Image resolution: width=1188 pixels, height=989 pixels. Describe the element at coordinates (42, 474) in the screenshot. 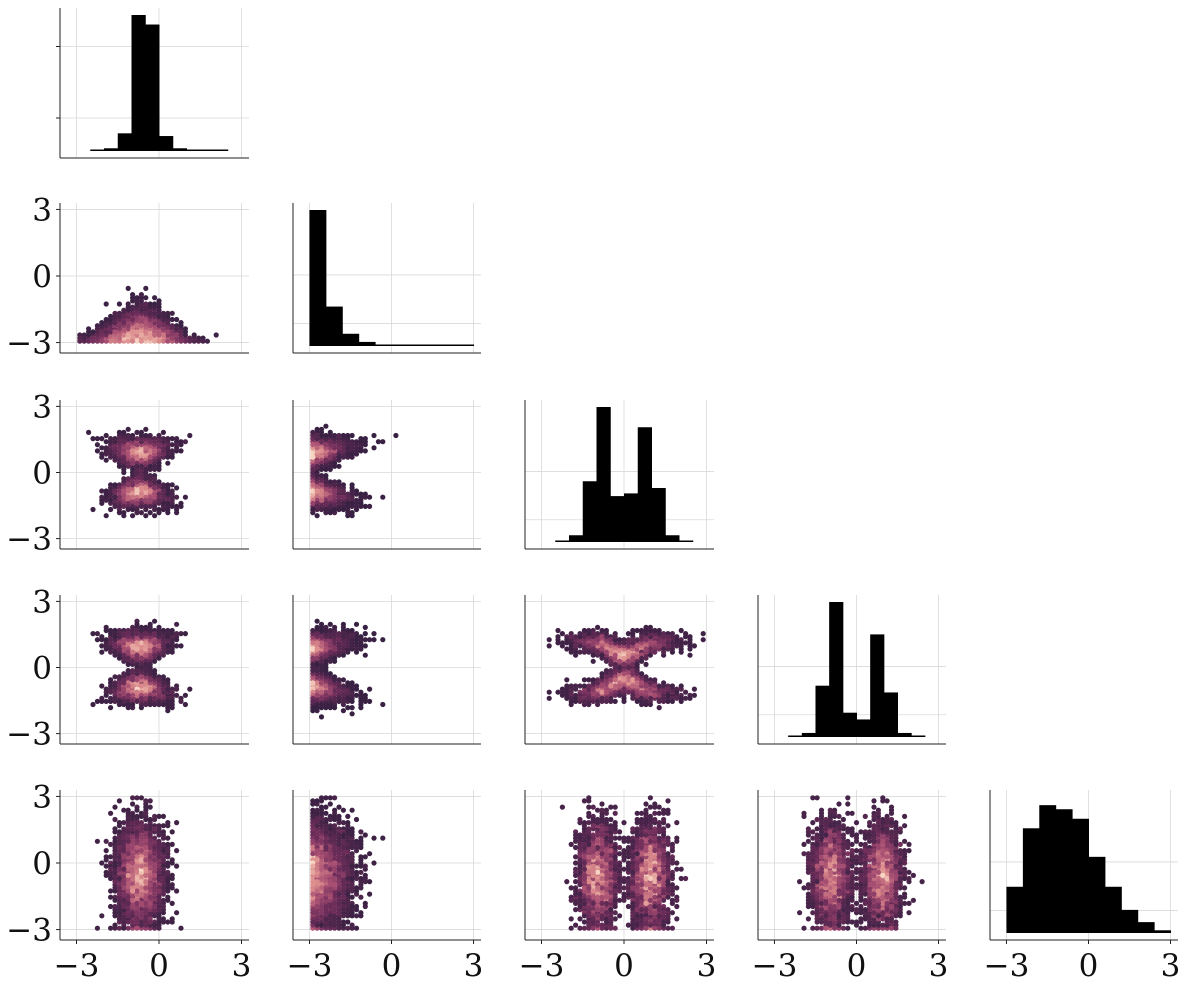

I see `y-tick-label: 0` at that location.